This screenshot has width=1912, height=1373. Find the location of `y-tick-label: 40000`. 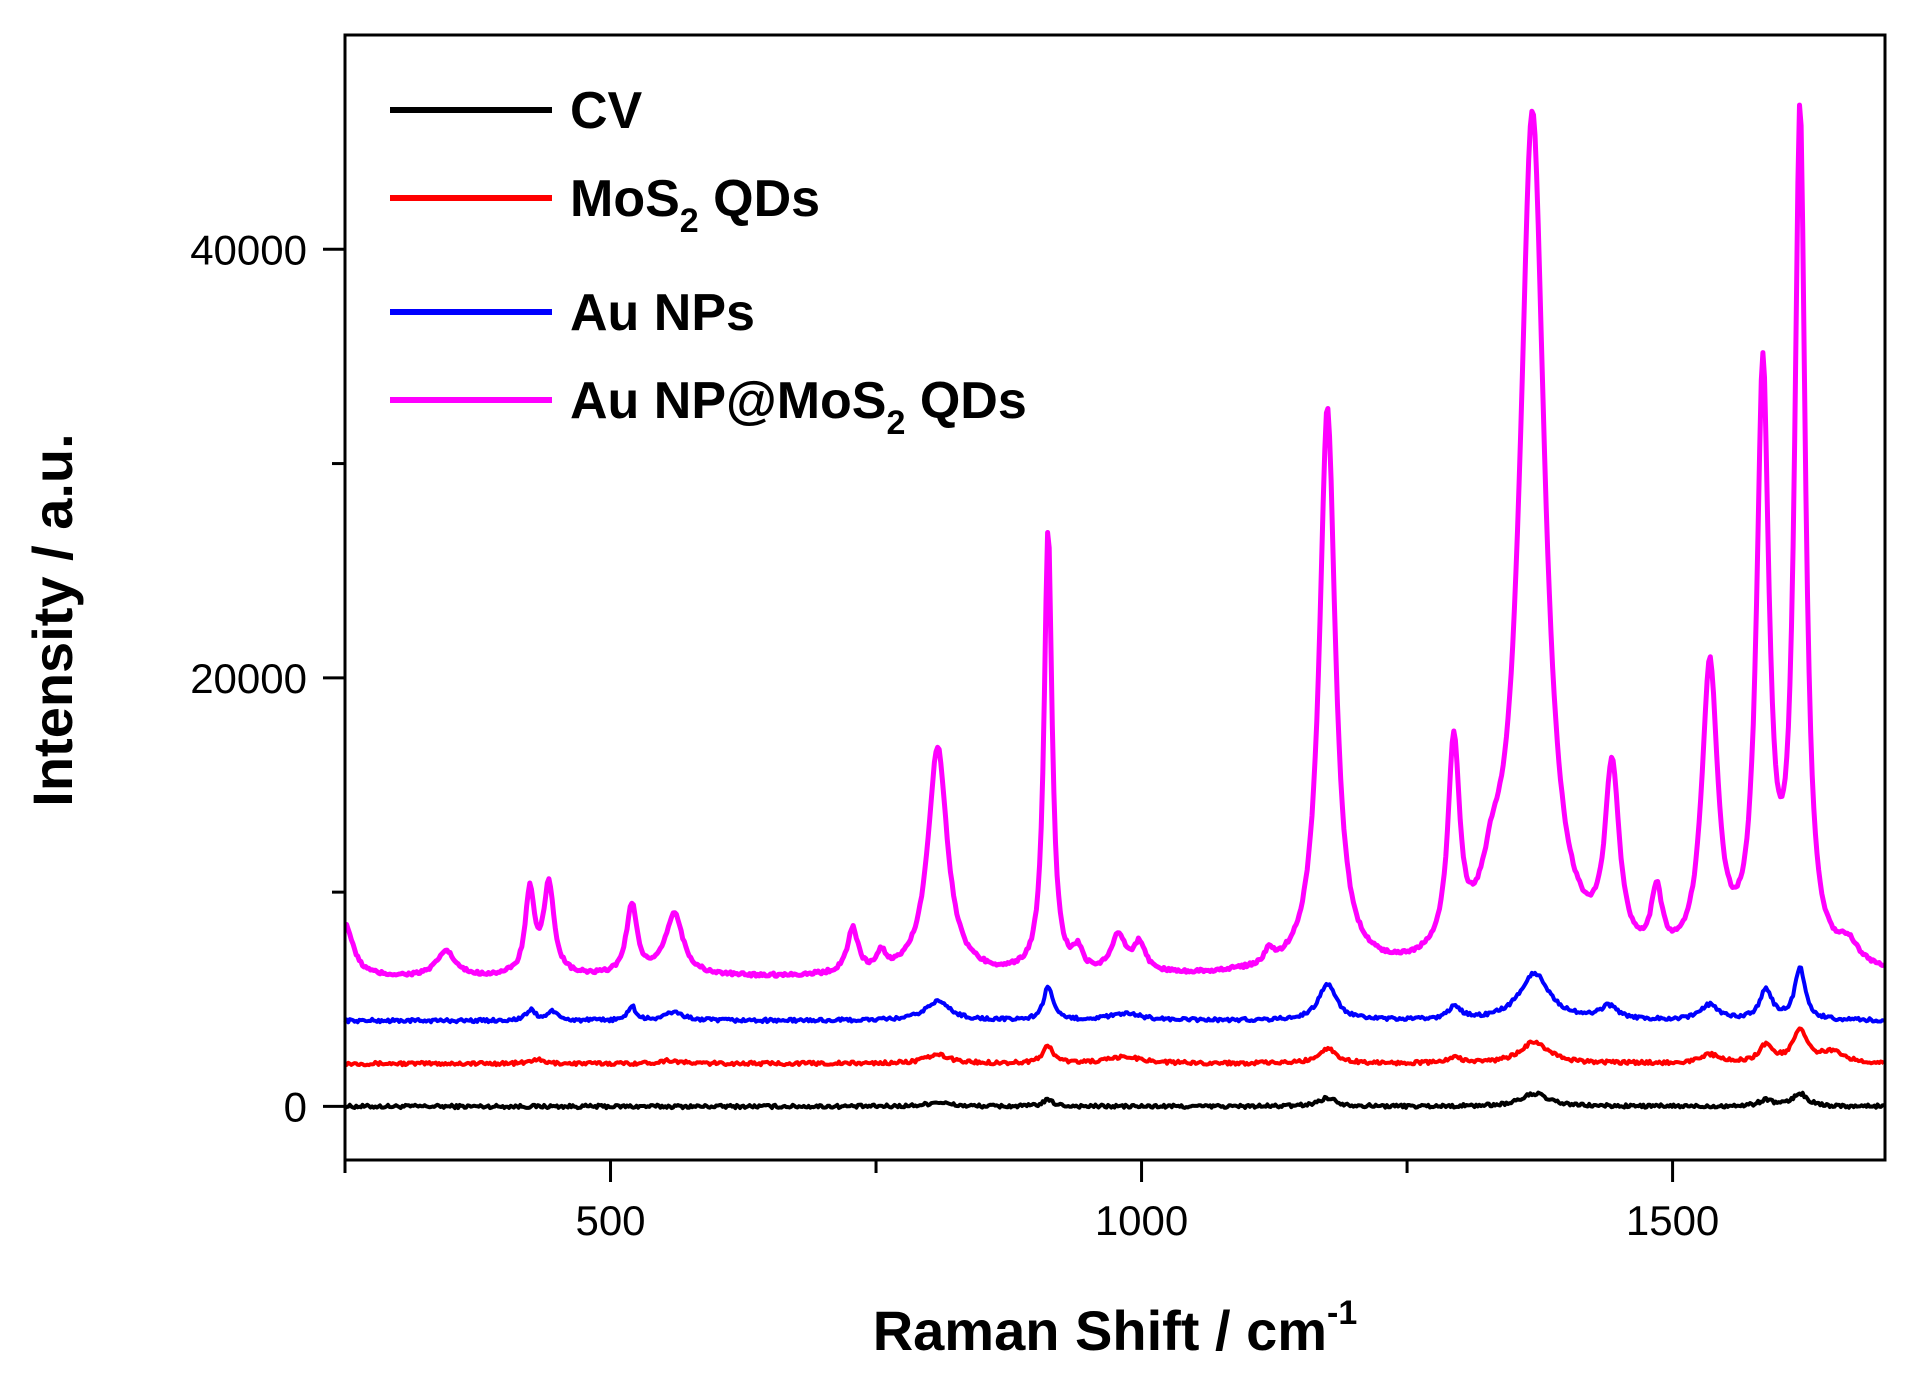

y-tick-label: 40000 is located at coordinates (248, 249).